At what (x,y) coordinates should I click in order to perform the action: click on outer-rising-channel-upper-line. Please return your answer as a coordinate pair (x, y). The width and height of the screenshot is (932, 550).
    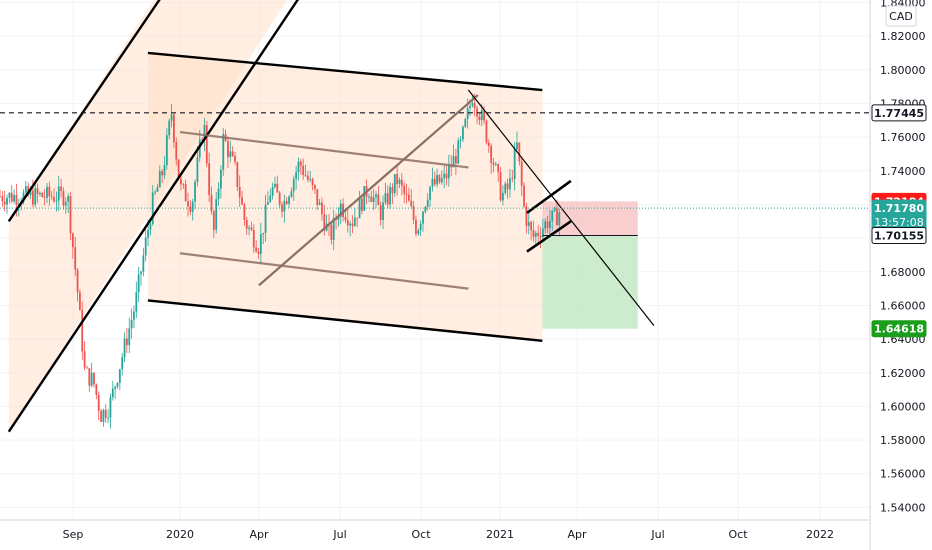
    Looking at the image, I should click on (84, 111).